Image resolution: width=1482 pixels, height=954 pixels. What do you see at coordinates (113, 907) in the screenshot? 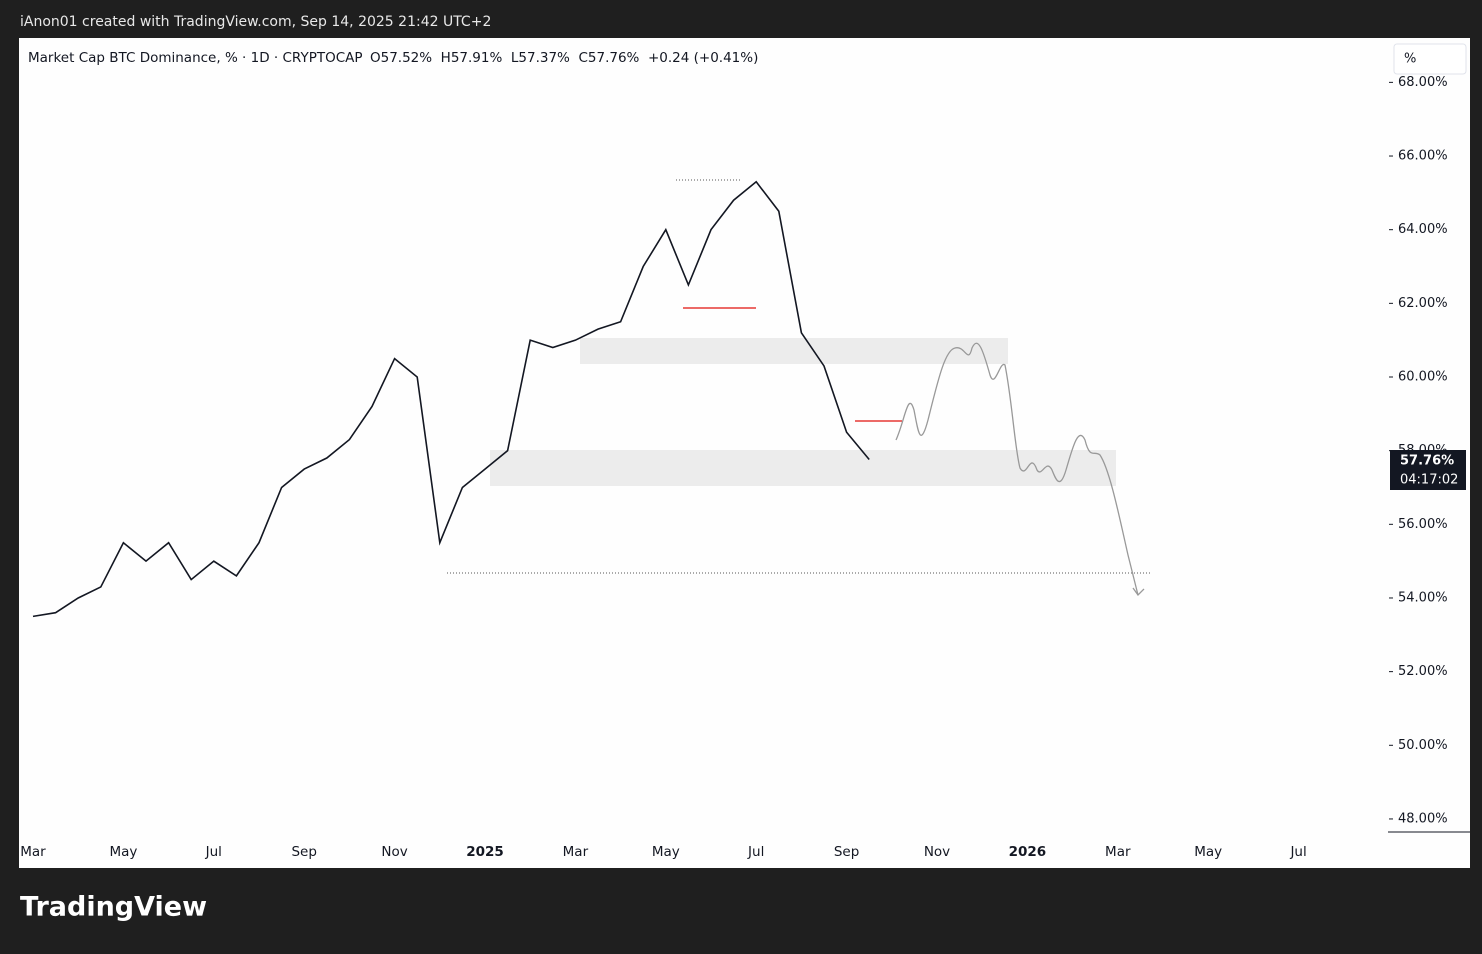
I see `logo: TradingView` at bounding box center [113, 907].